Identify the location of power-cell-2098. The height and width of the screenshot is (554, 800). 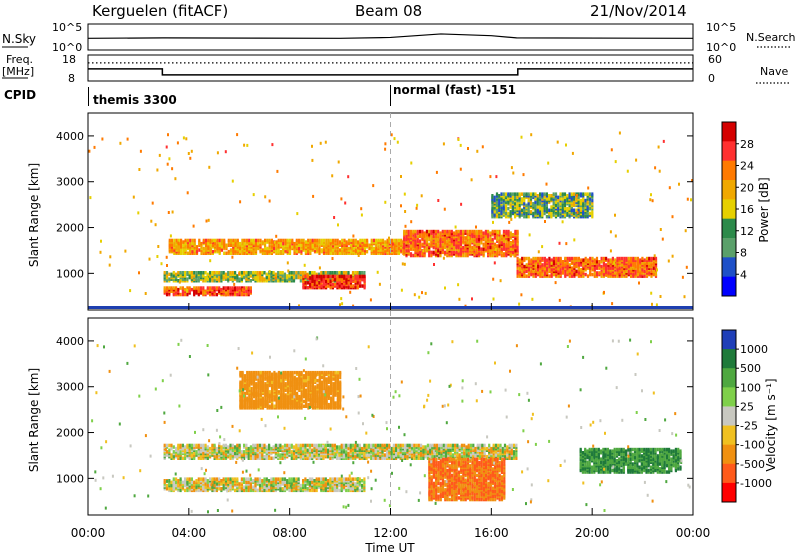
(341, 286).